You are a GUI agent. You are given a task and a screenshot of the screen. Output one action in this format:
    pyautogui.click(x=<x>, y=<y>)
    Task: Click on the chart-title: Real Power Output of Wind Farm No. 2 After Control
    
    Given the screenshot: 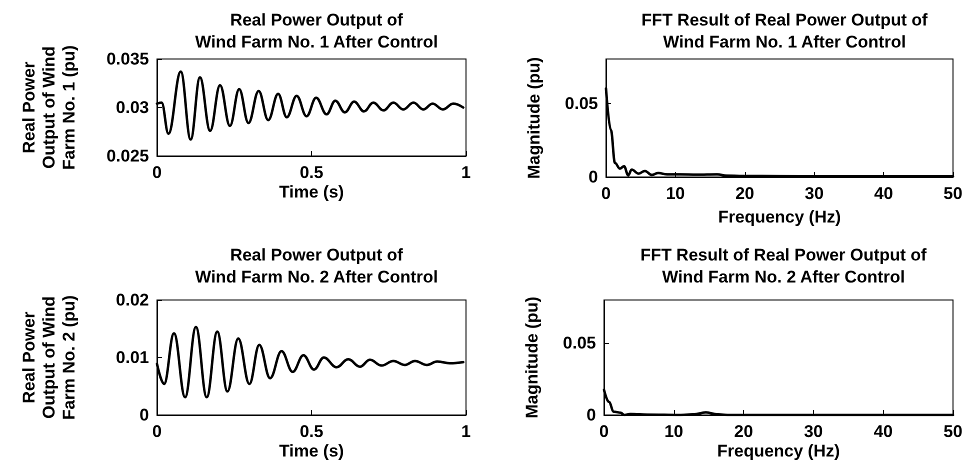 What is the action you would take?
    pyautogui.click(x=316, y=266)
    